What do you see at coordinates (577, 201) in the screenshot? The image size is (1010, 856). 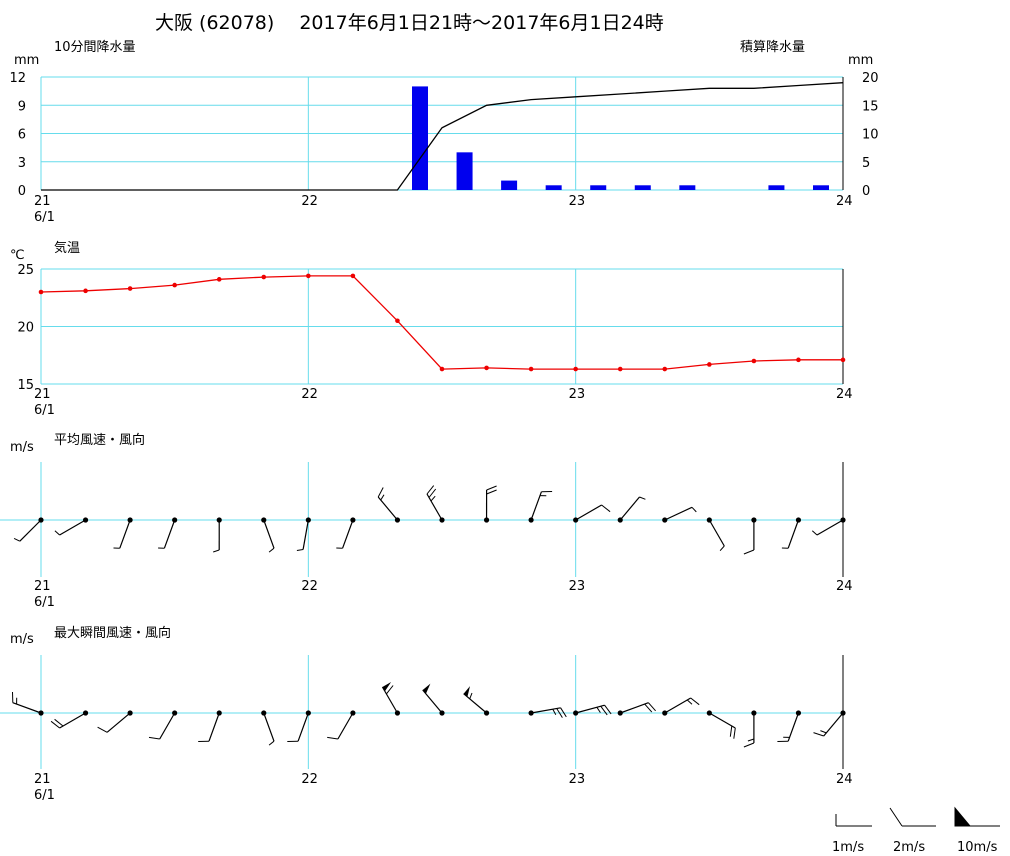 I see `x-tick-label: 23` at bounding box center [577, 201].